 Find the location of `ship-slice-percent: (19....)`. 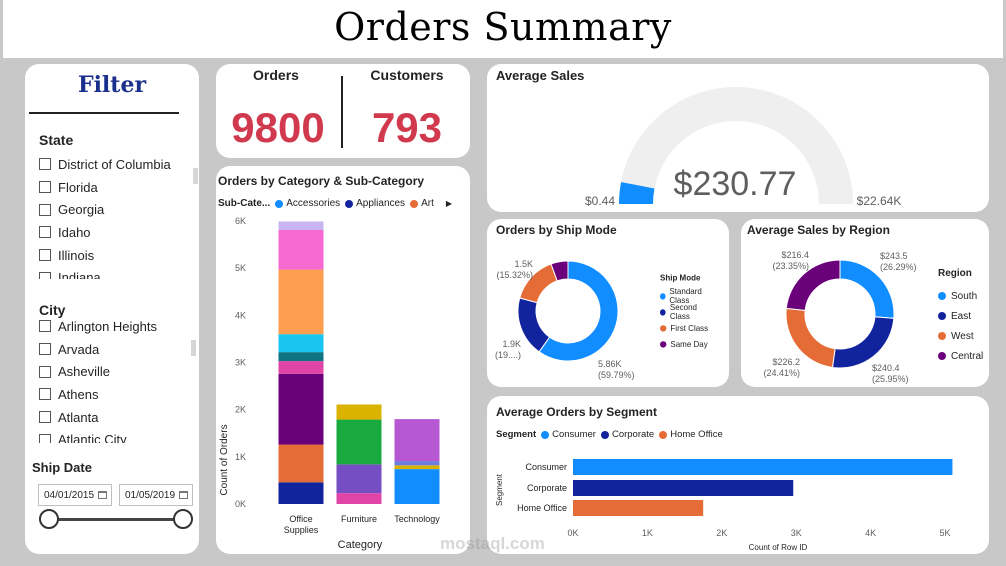

ship-slice-percent: (19....) is located at coordinates (508, 355).